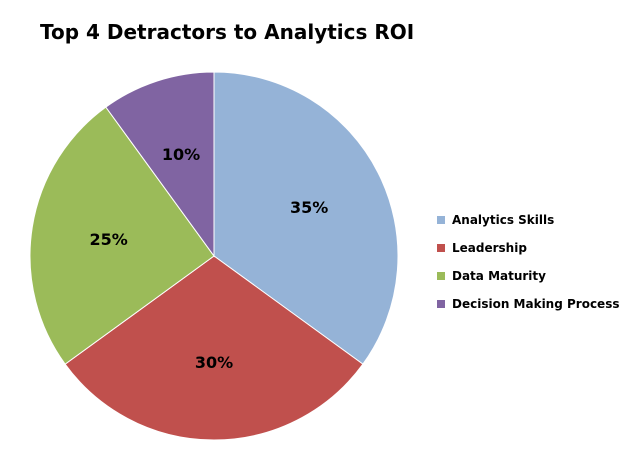  I want to click on data-label-analytics-skills: 35%, so click(309, 207).